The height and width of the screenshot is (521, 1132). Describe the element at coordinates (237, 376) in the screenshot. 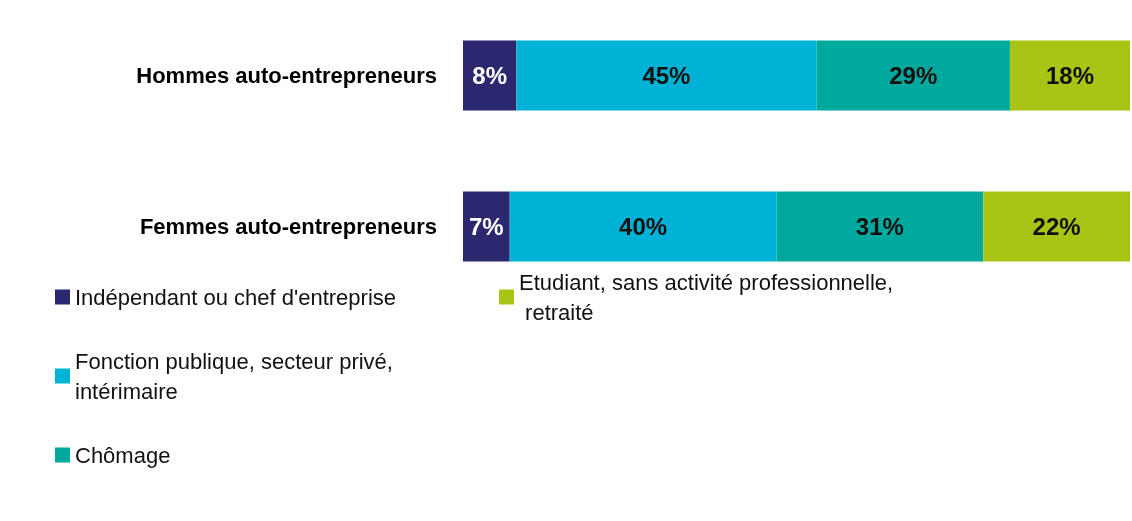

I see `legend-label: Fonction publique, secteur privé, intérimaire` at that location.